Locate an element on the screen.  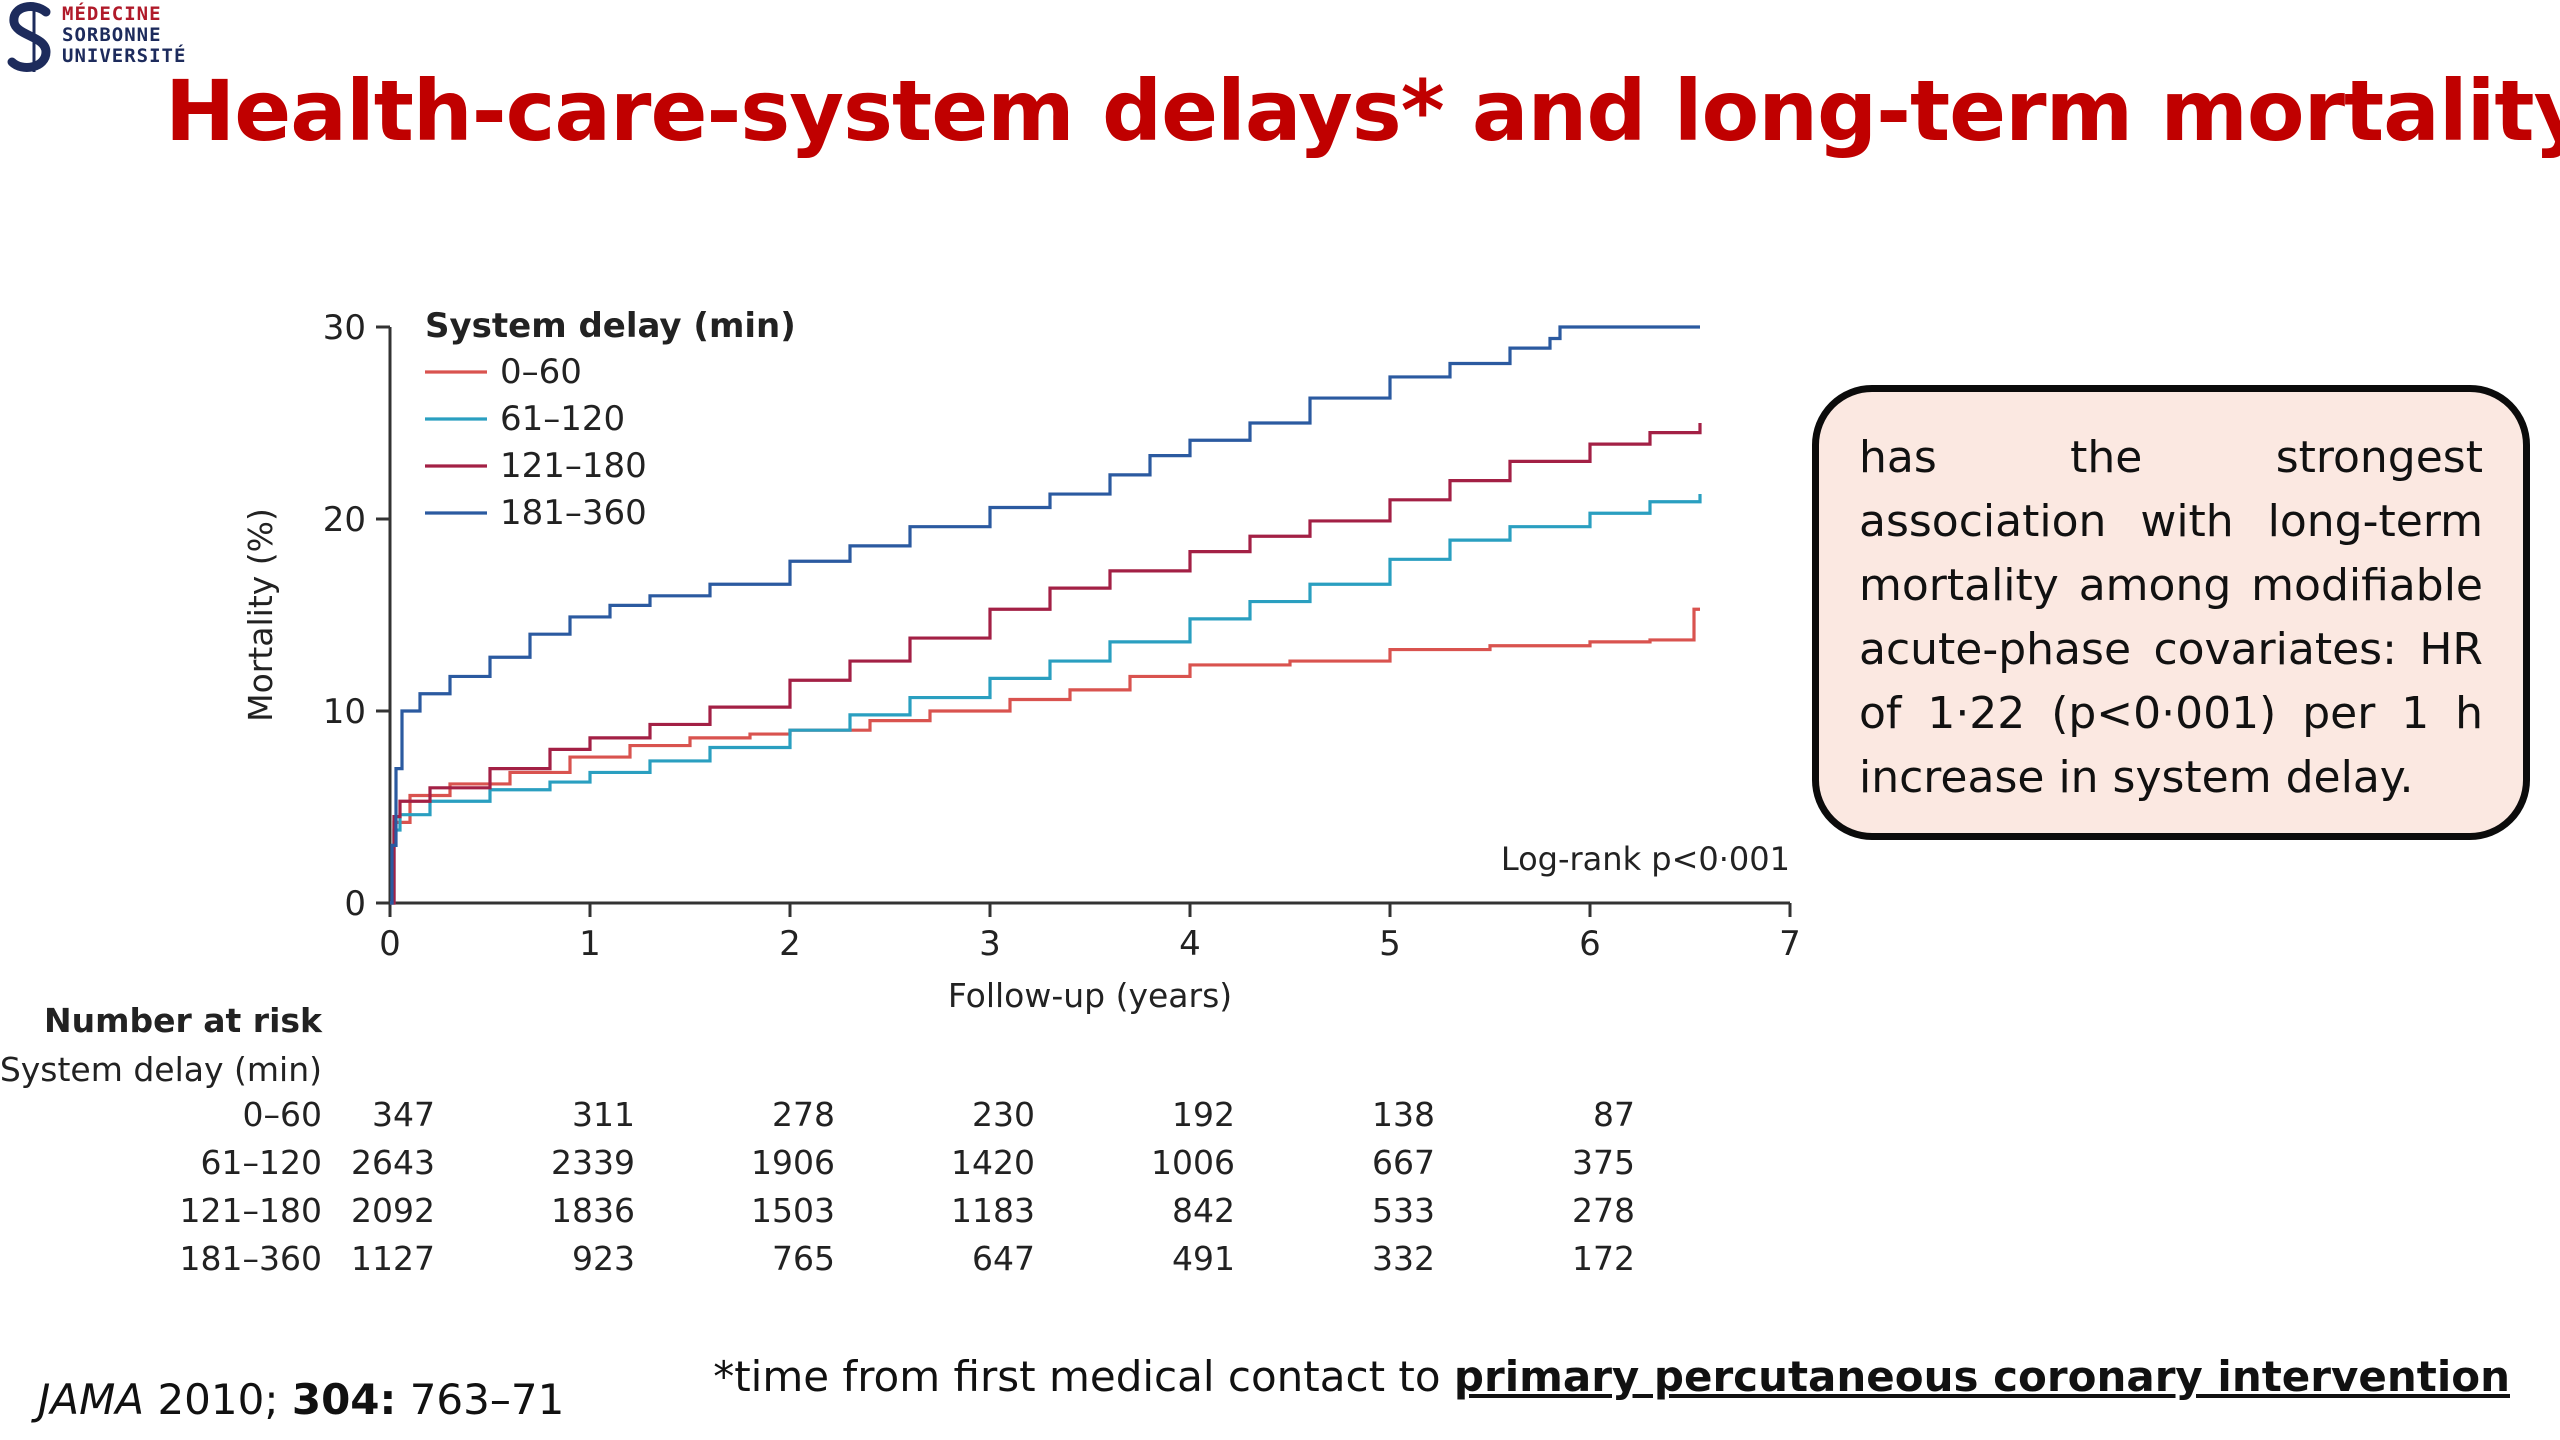
risk-cell: 491 is located at coordinates (1203, 1258).